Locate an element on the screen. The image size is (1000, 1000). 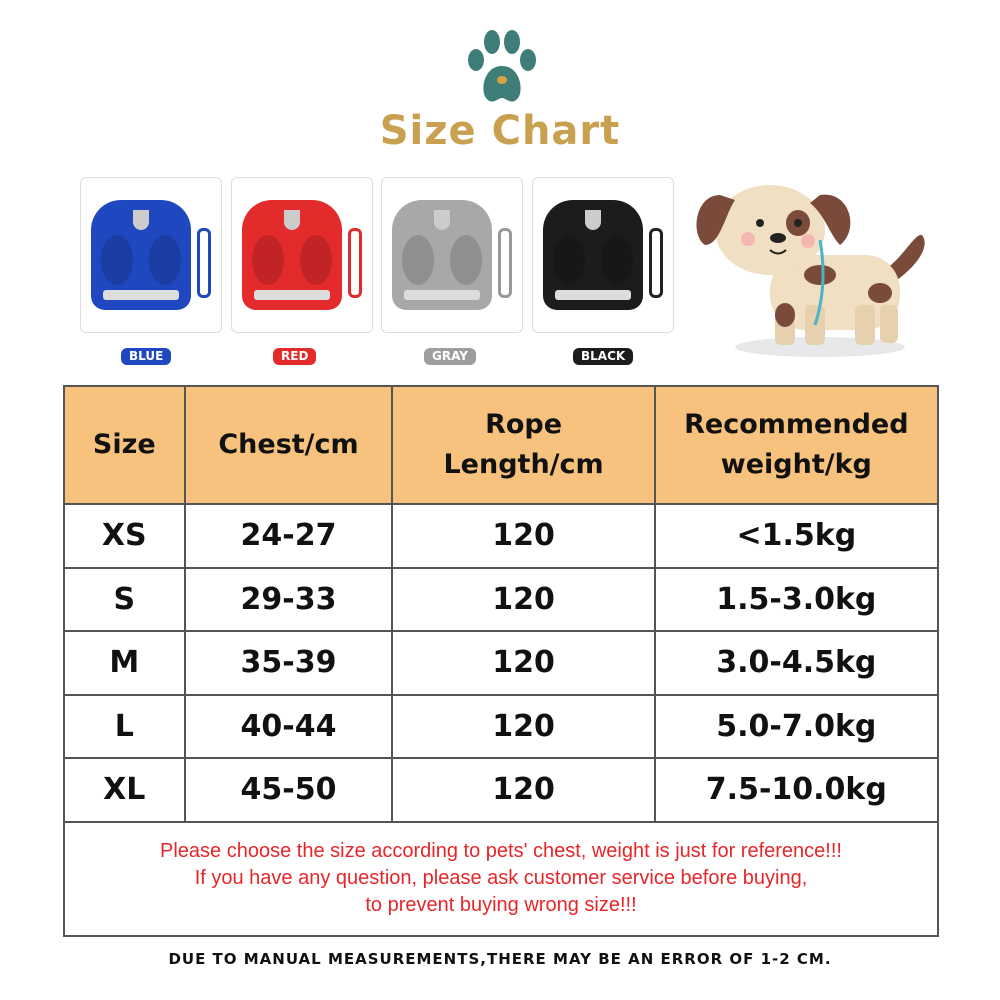
size-cell: M is located at coordinates (124, 663).